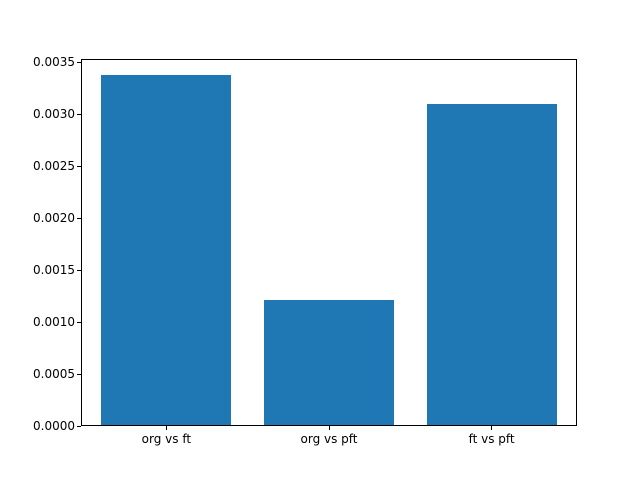 The width and height of the screenshot is (640, 480). I want to click on y-tick-label: 0.0035, so click(54, 62).